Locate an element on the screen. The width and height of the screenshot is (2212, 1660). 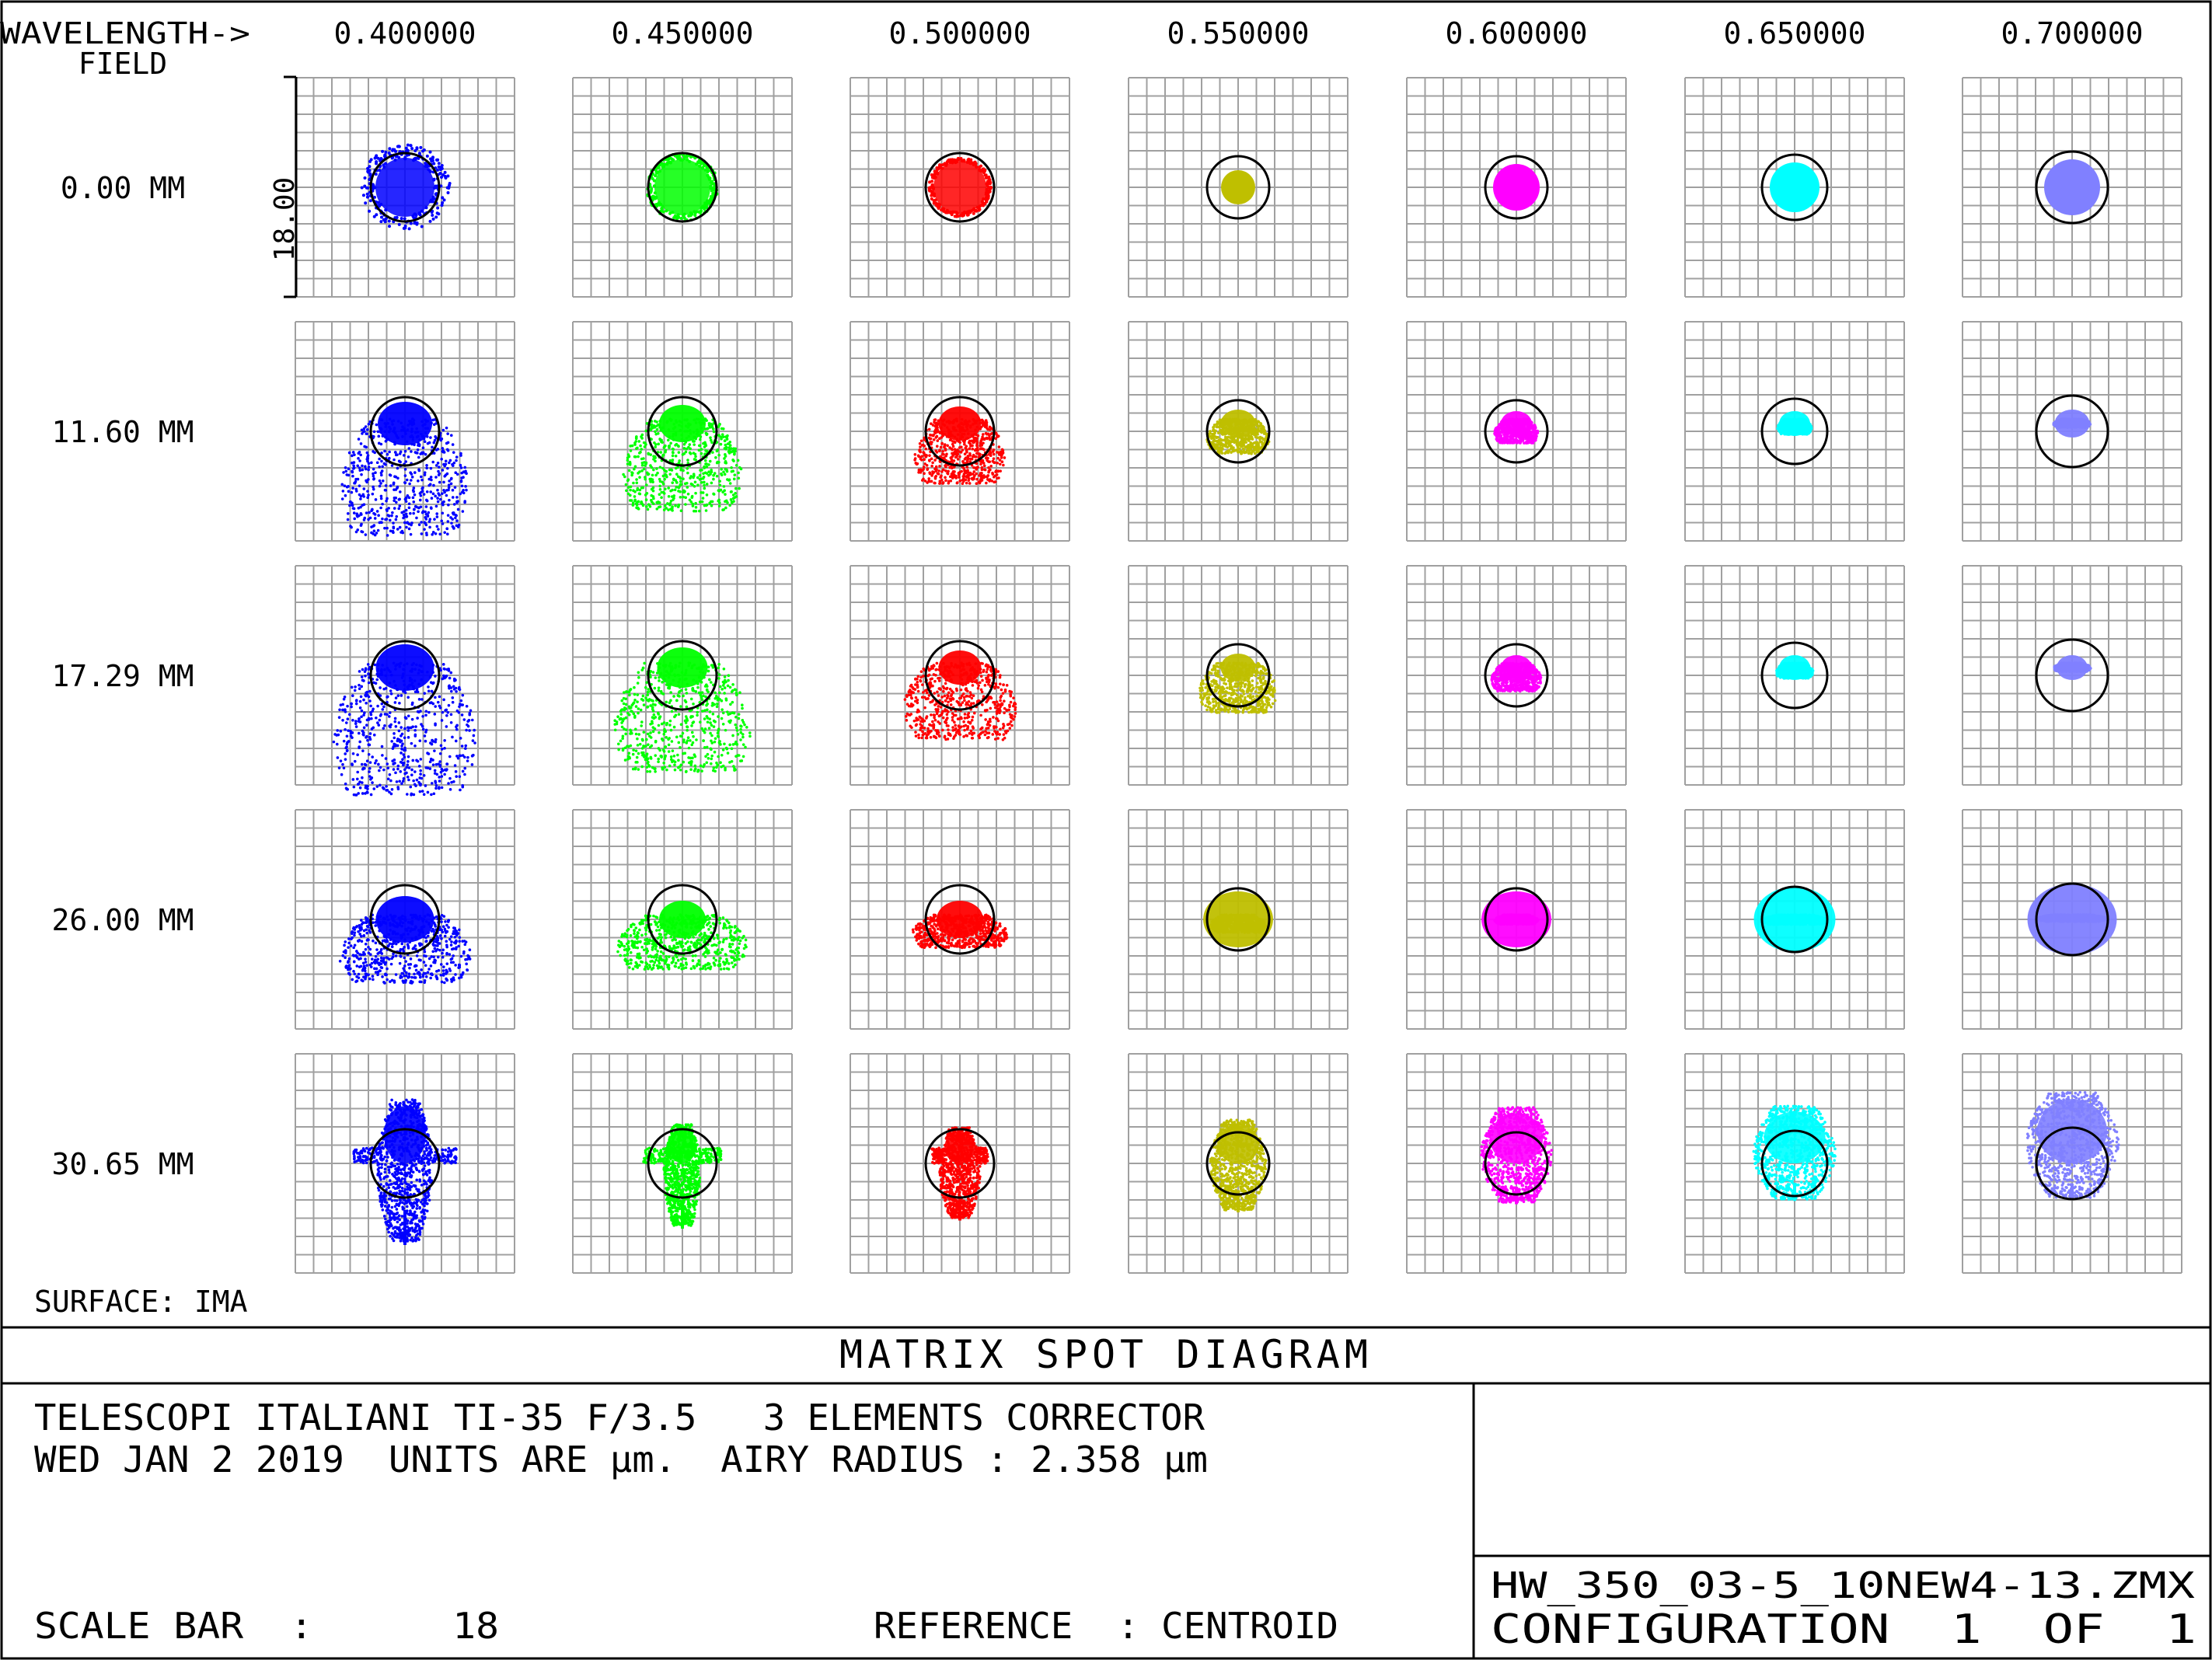
field-label: 26.00 MM is located at coordinates (122, 920).